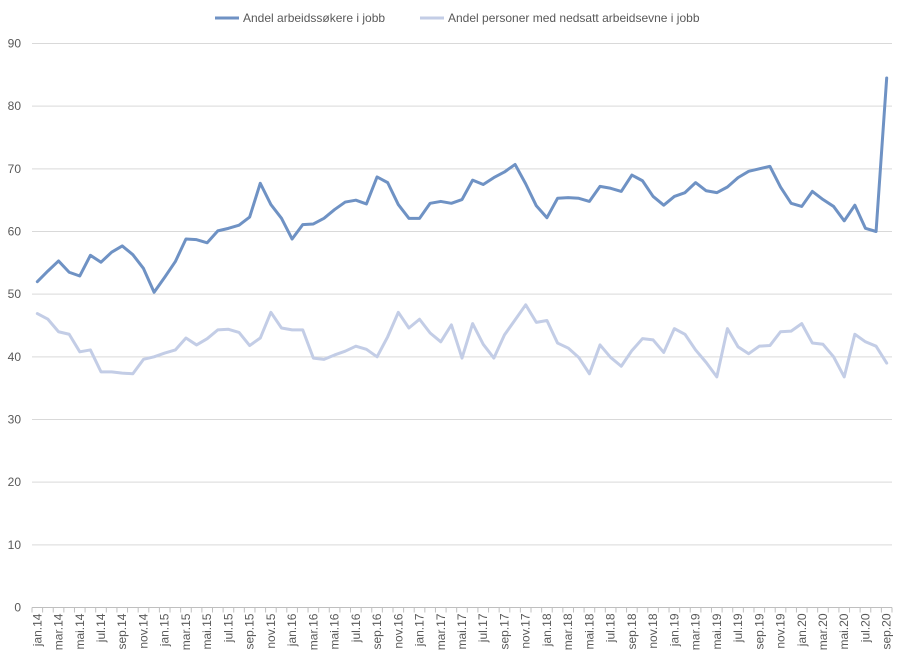 Image resolution: width=911 pixels, height=661 pixels. I want to click on x-tick-label: mai.19, so click(717, 631).